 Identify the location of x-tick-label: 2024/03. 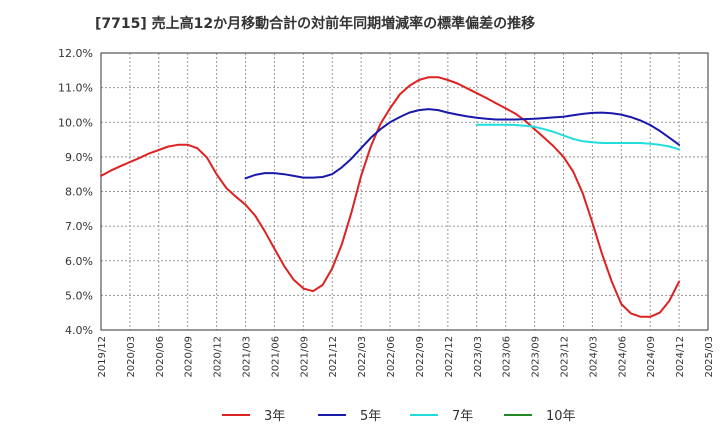
(593, 357).